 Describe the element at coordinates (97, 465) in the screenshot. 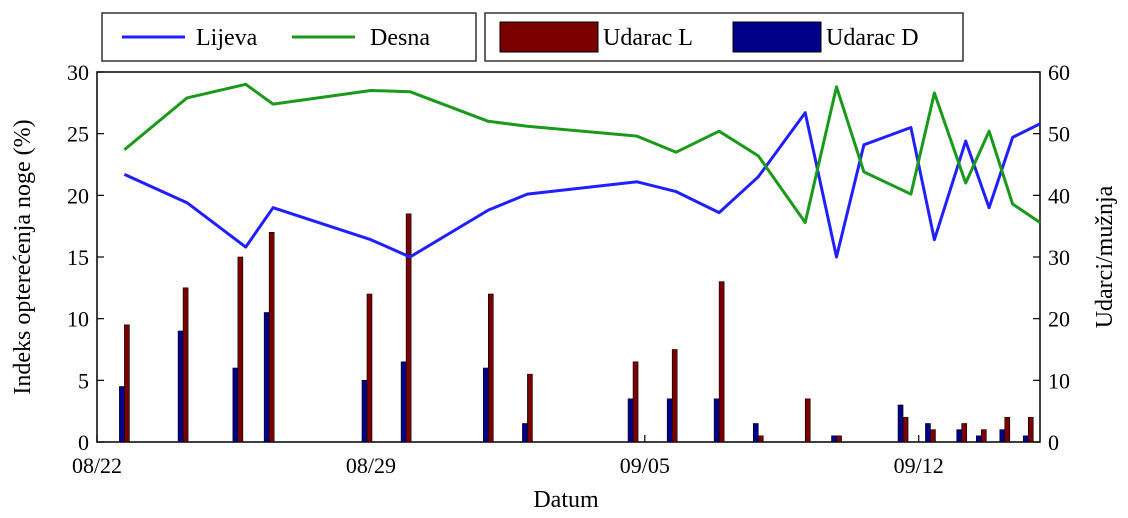

I see `x-tick-label: 08/22` at that location.